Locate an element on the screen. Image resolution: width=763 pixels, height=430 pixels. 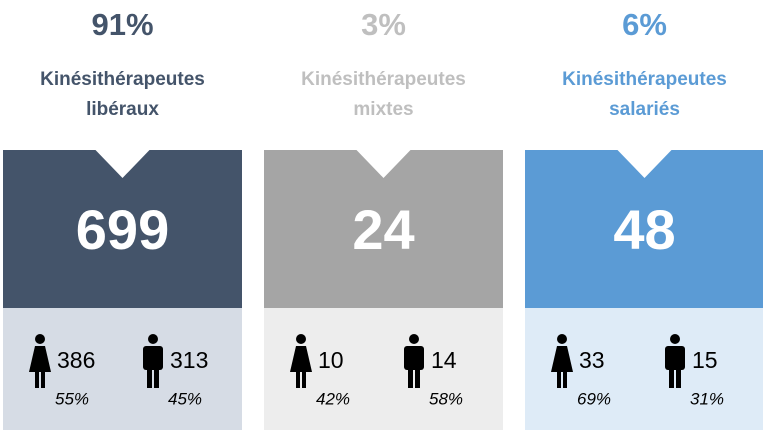
total-count: 24 is located at coordinates (383, 229).